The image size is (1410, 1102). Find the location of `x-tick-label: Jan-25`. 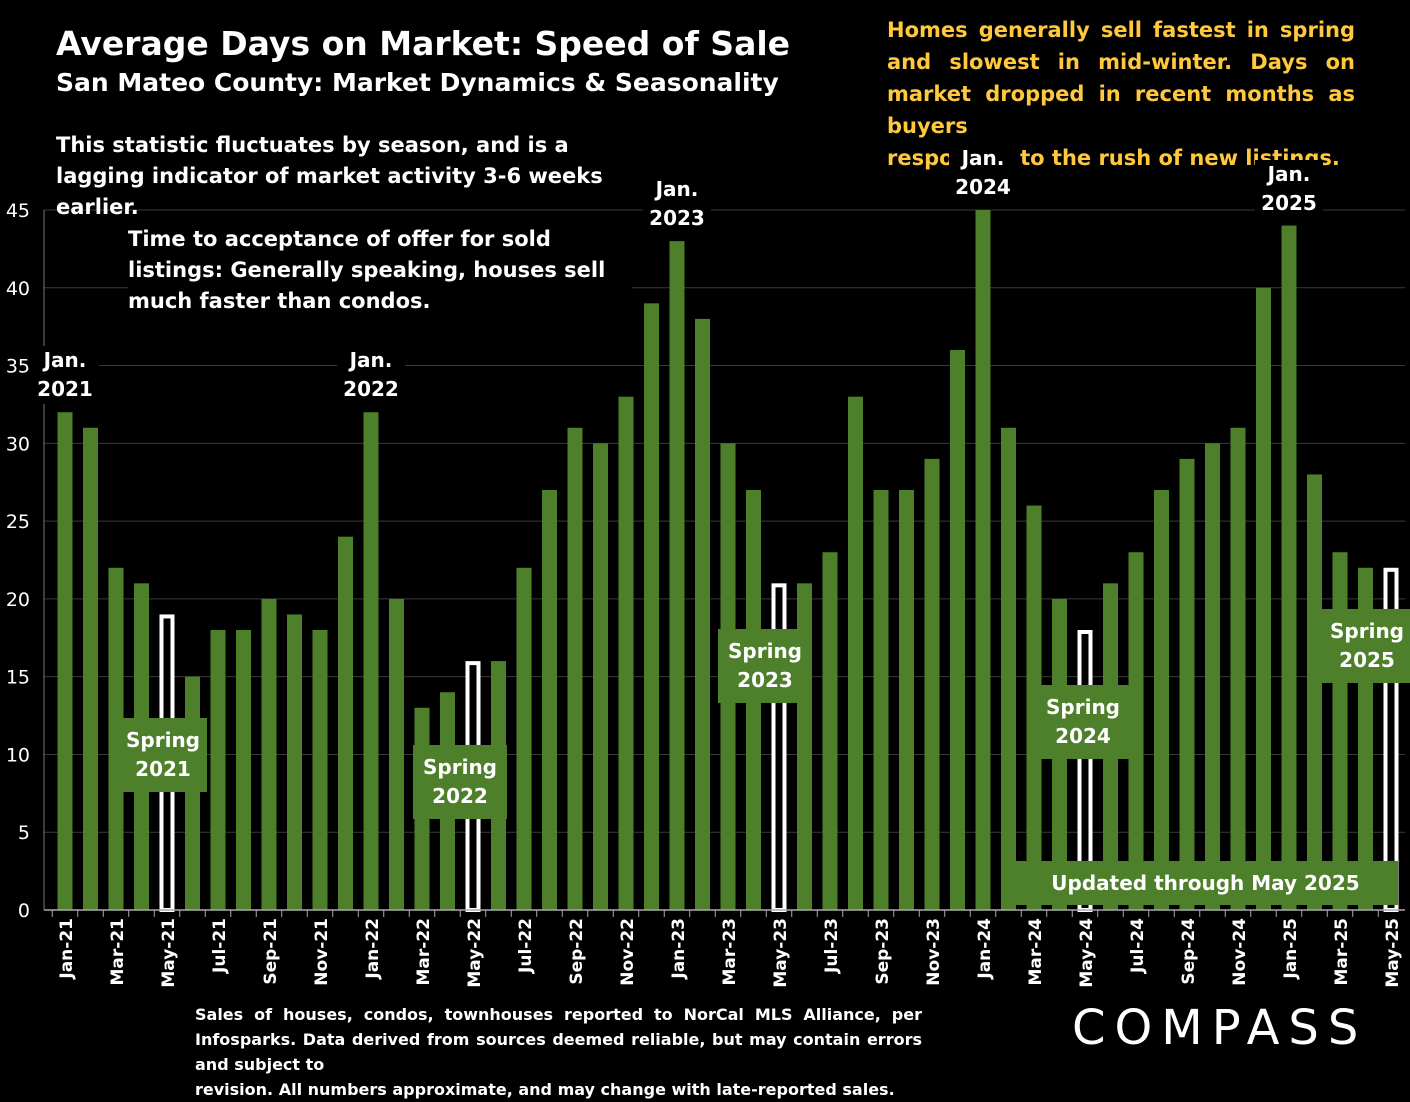

x-tick-label: Jan-25 is located at coordinates (1291, 949).